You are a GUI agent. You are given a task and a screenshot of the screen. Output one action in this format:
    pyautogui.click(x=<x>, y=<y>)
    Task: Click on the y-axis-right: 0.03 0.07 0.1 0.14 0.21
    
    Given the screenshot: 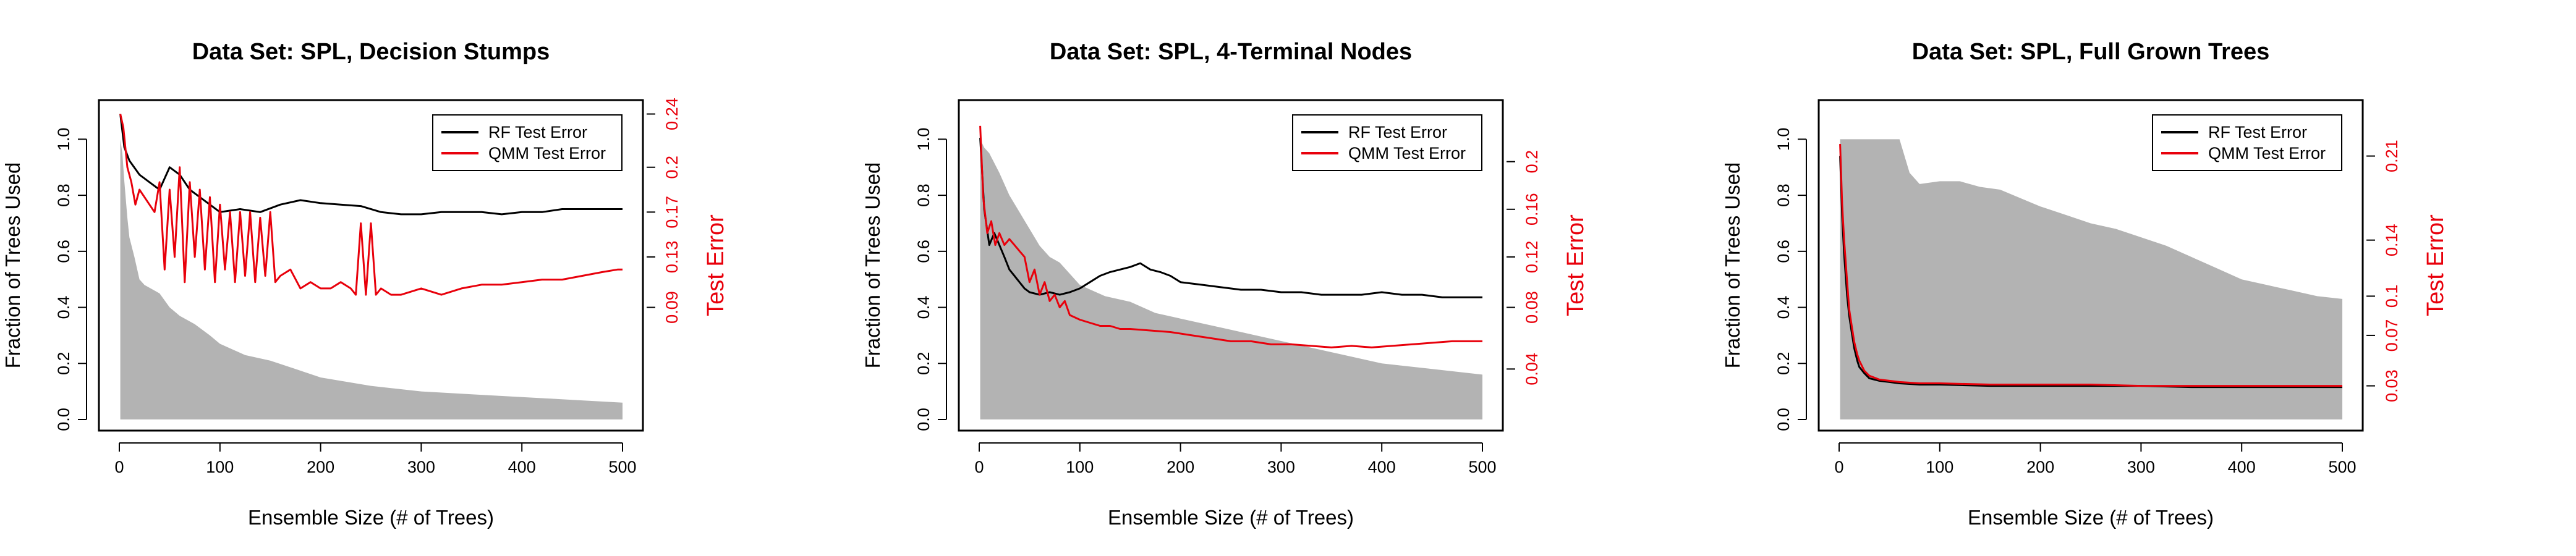 What is the action you would take?
    pyautogui.click(x=2383, y=271)
    